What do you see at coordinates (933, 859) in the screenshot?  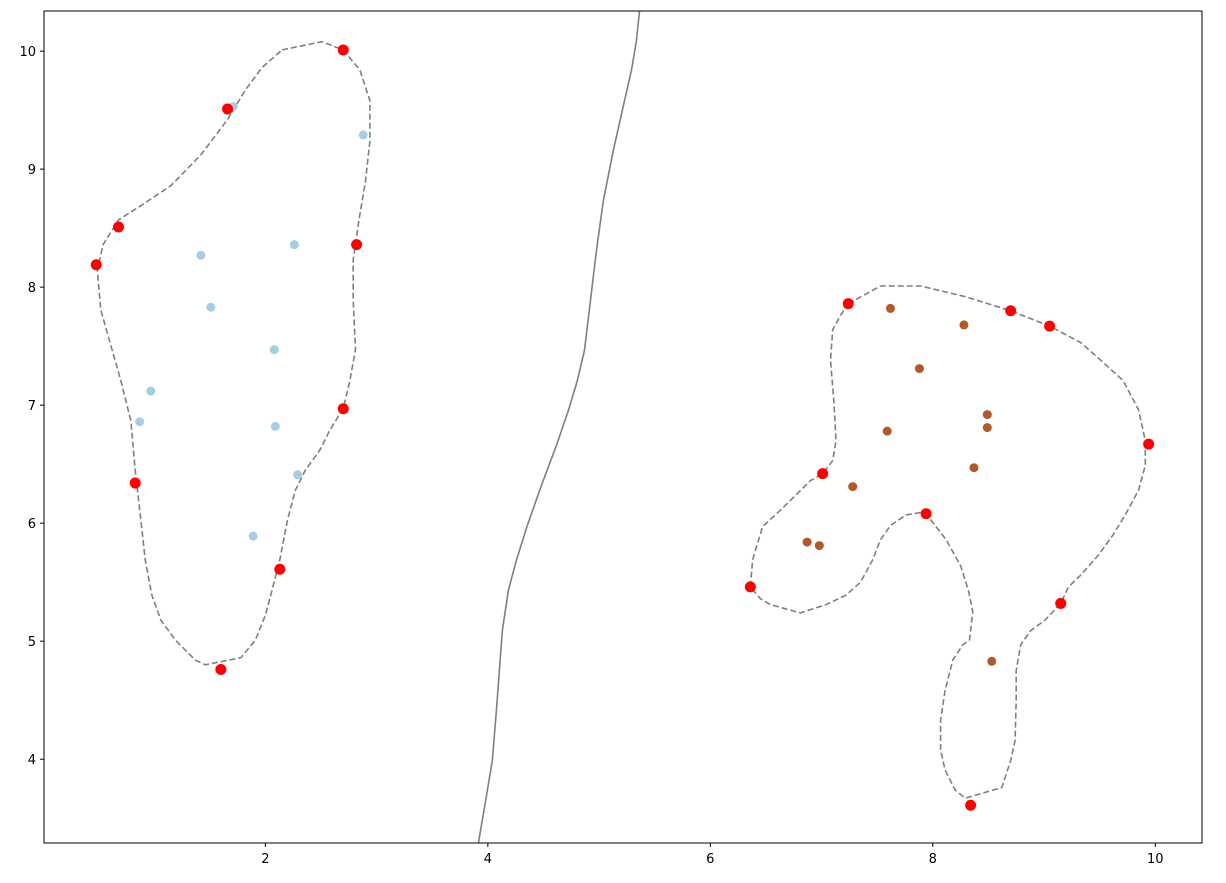 I see `x-tick-label: 8` at bounding box center [933, 859].